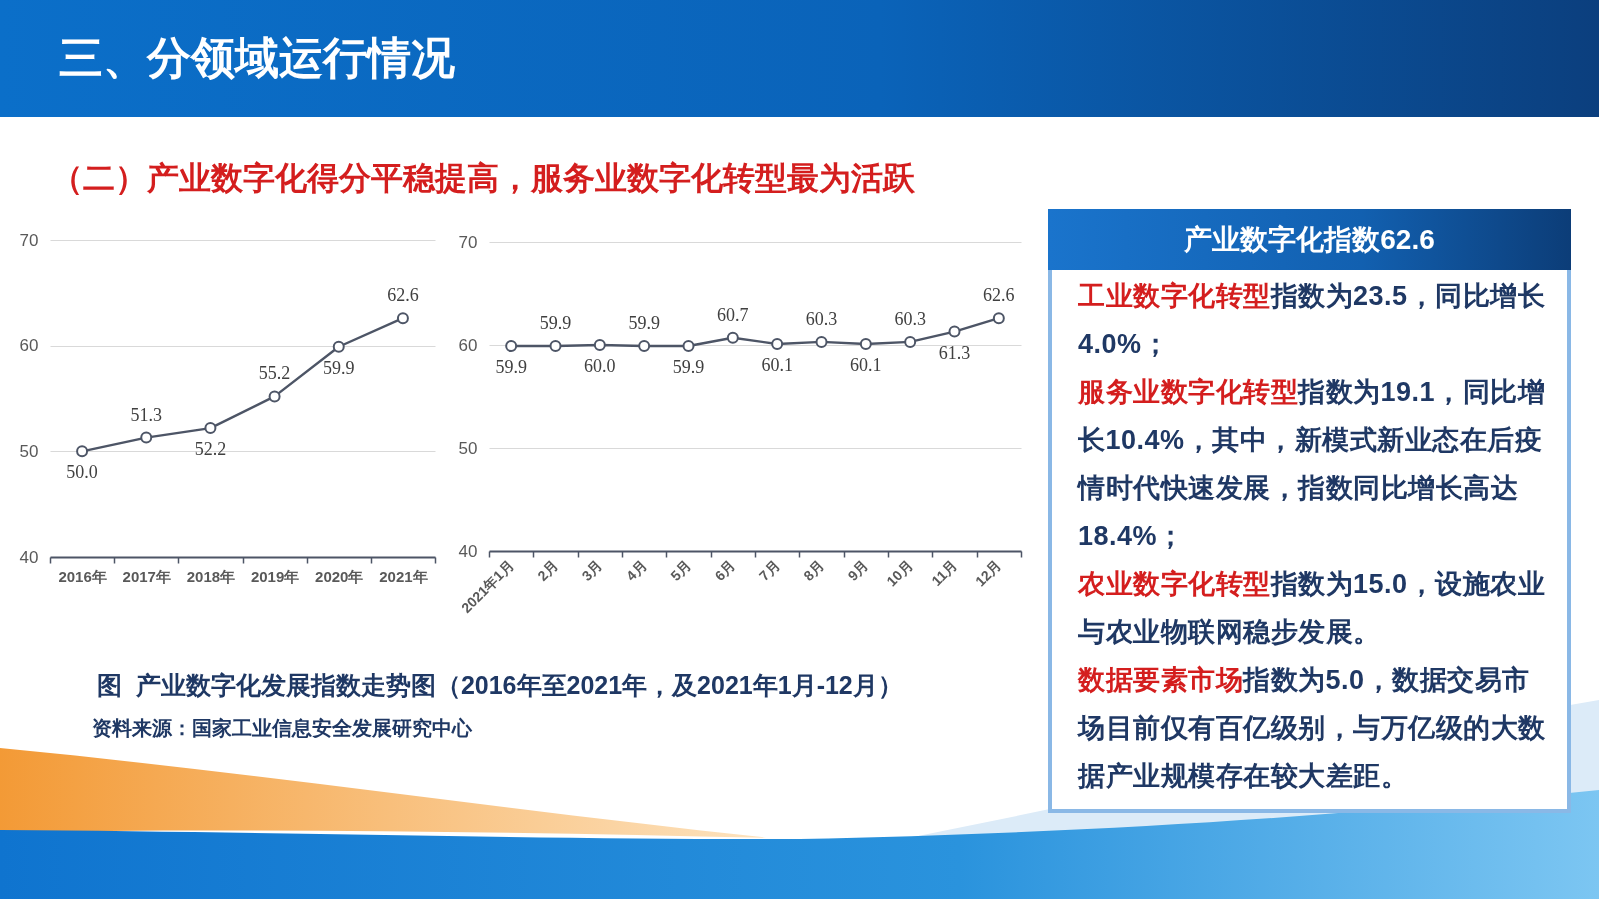 This screenshot has width=1599, height=899. Describe the element at coordinates (988, 573) in the screenshot. I see `x-tick-label: 12月` at that location.